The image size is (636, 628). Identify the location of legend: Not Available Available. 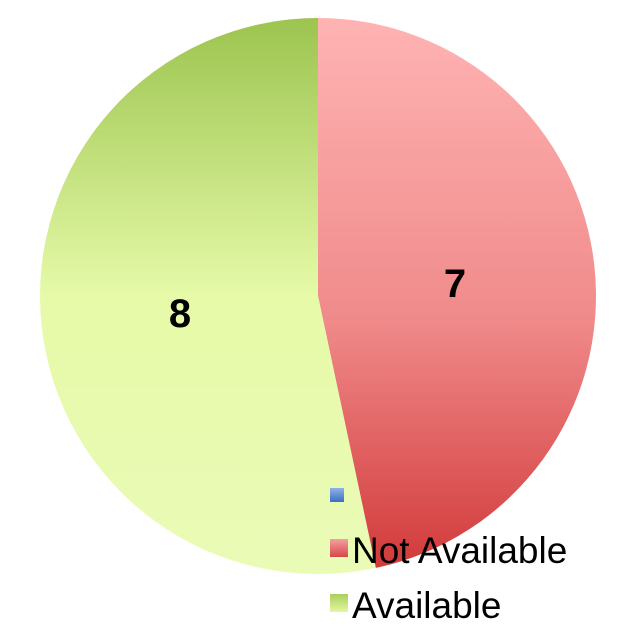
(448, 557).